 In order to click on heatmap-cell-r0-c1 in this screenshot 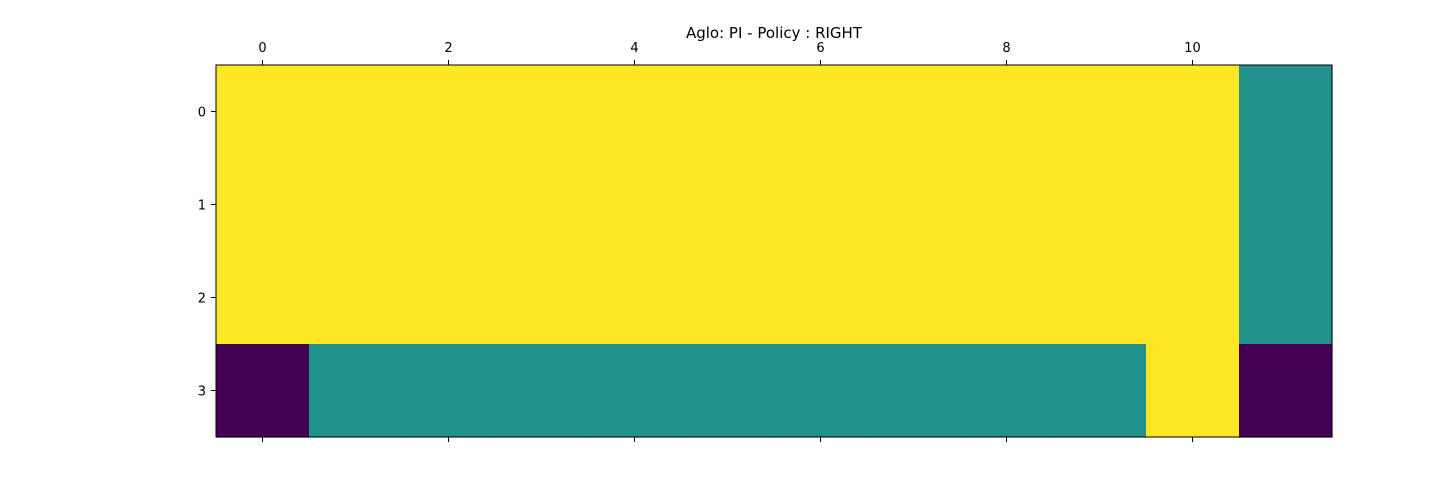, I will do `click(356, 112)`.